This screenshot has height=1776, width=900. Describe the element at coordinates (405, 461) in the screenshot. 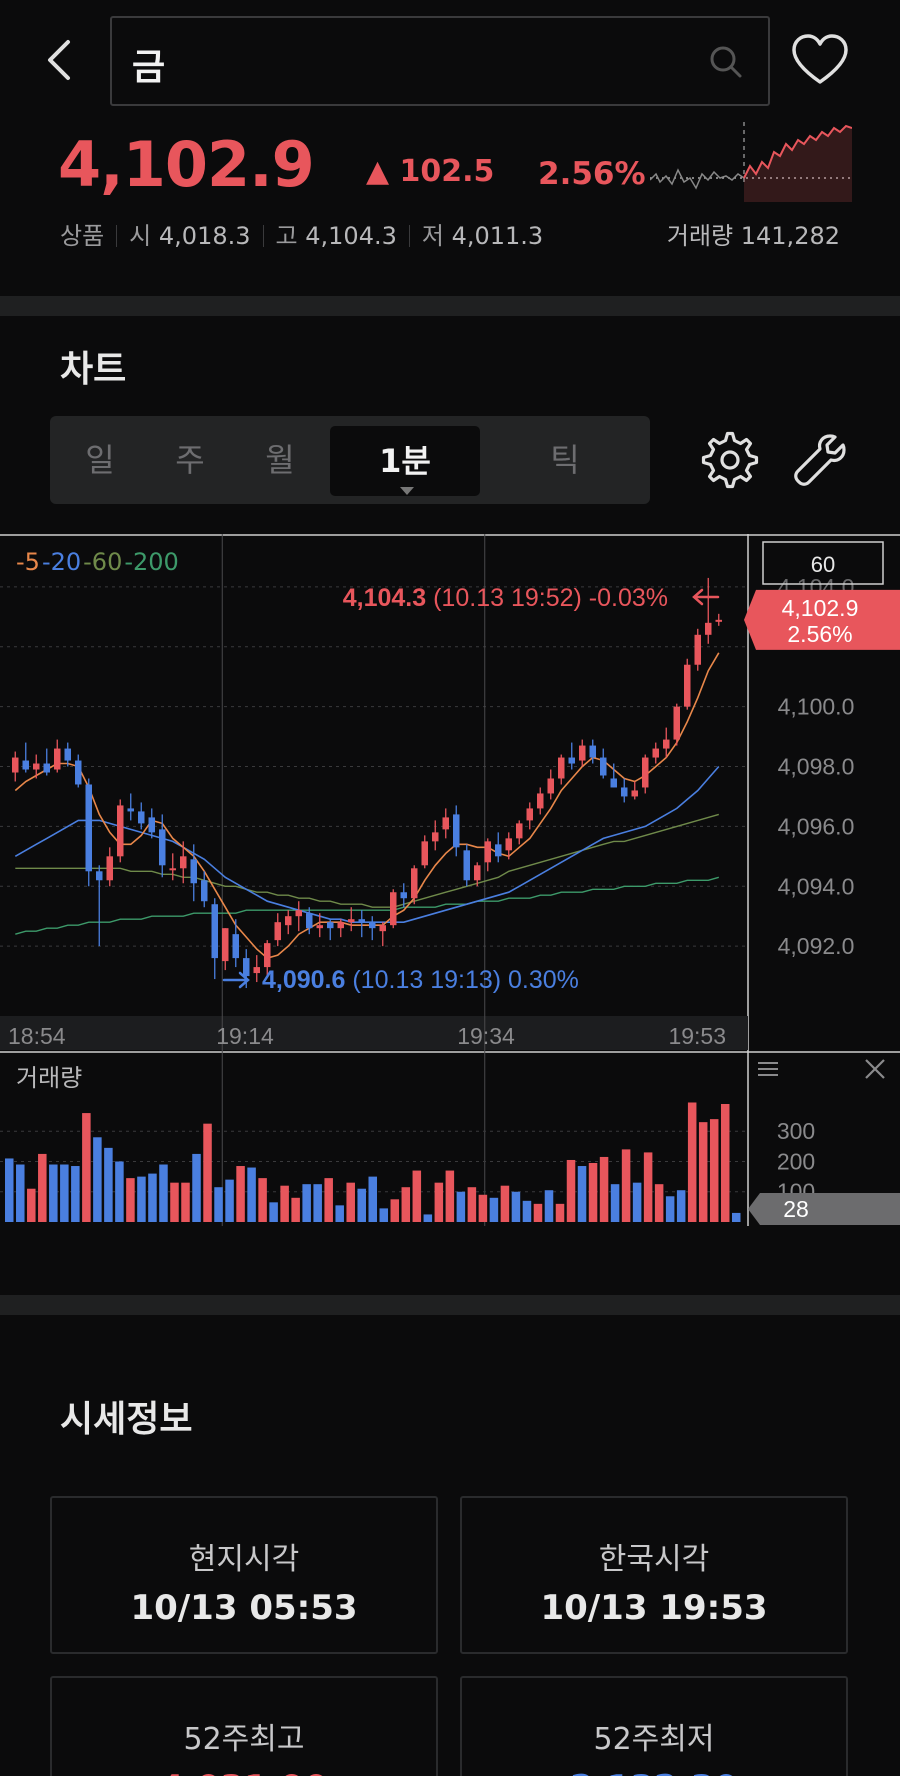

I see `tab-1min: 1분` at that location.